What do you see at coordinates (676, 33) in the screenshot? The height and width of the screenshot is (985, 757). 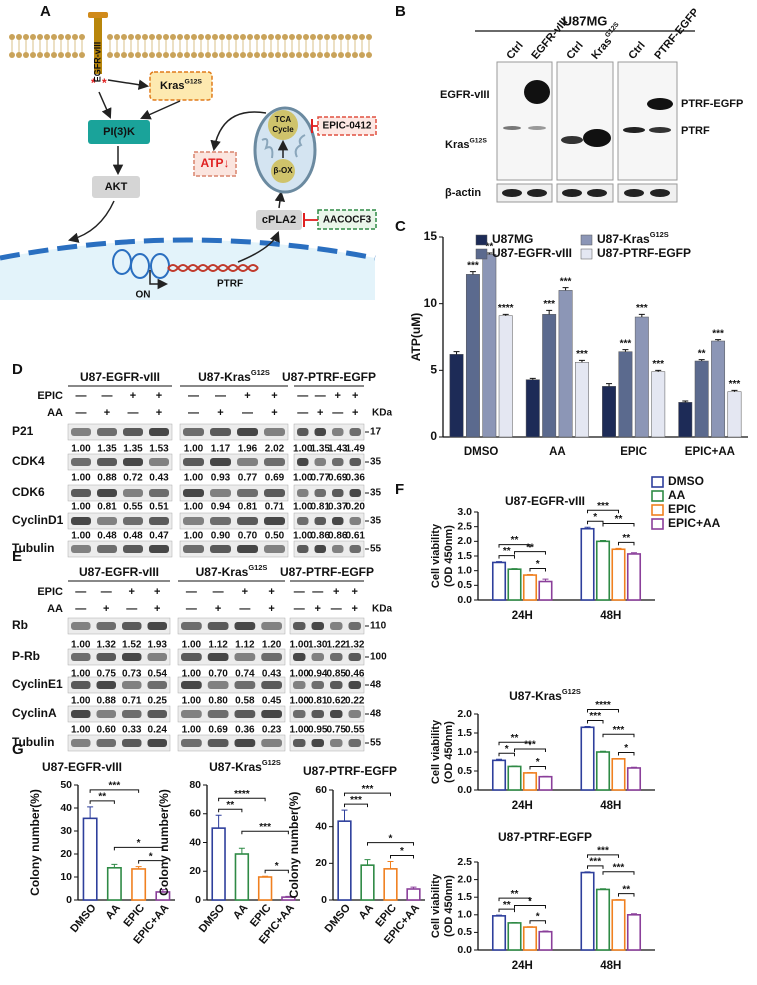 I see `lane-label: PTRF-EGFP` at bounding box center [676, 33].